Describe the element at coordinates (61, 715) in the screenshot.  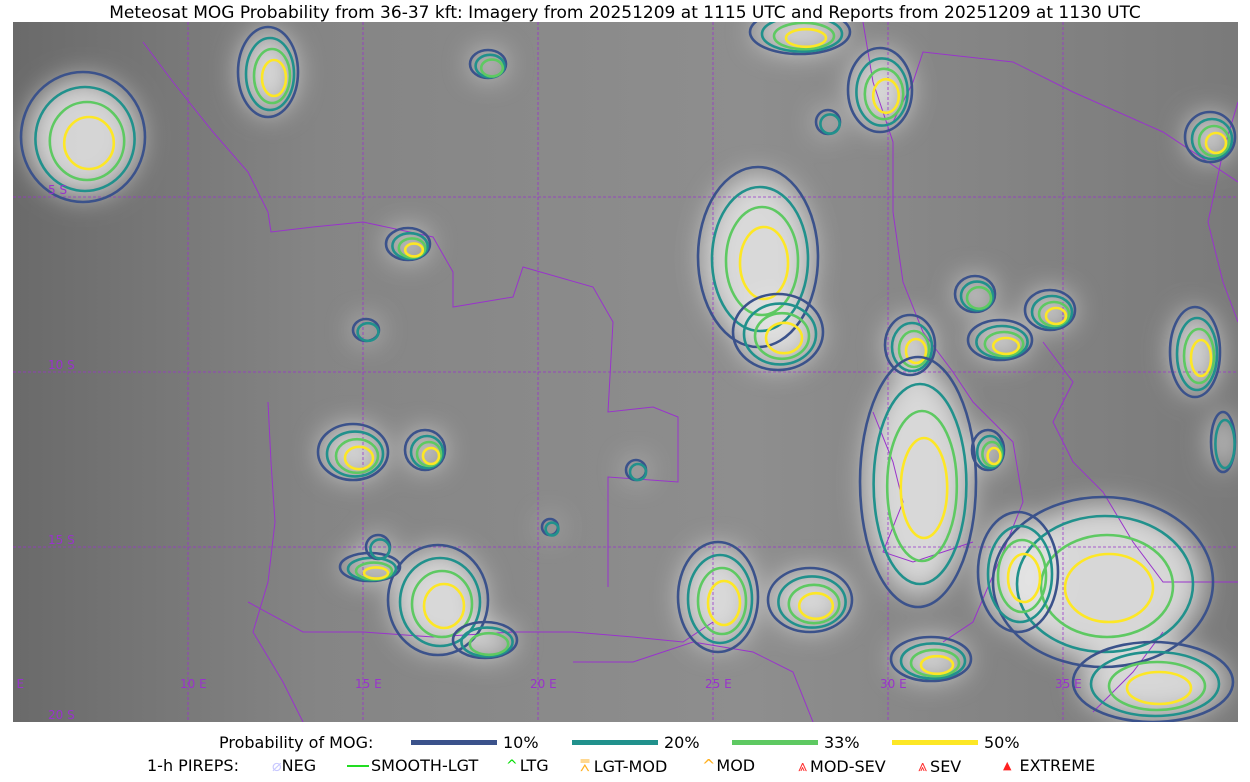
I see `latitude-label: 20 S` at that location.